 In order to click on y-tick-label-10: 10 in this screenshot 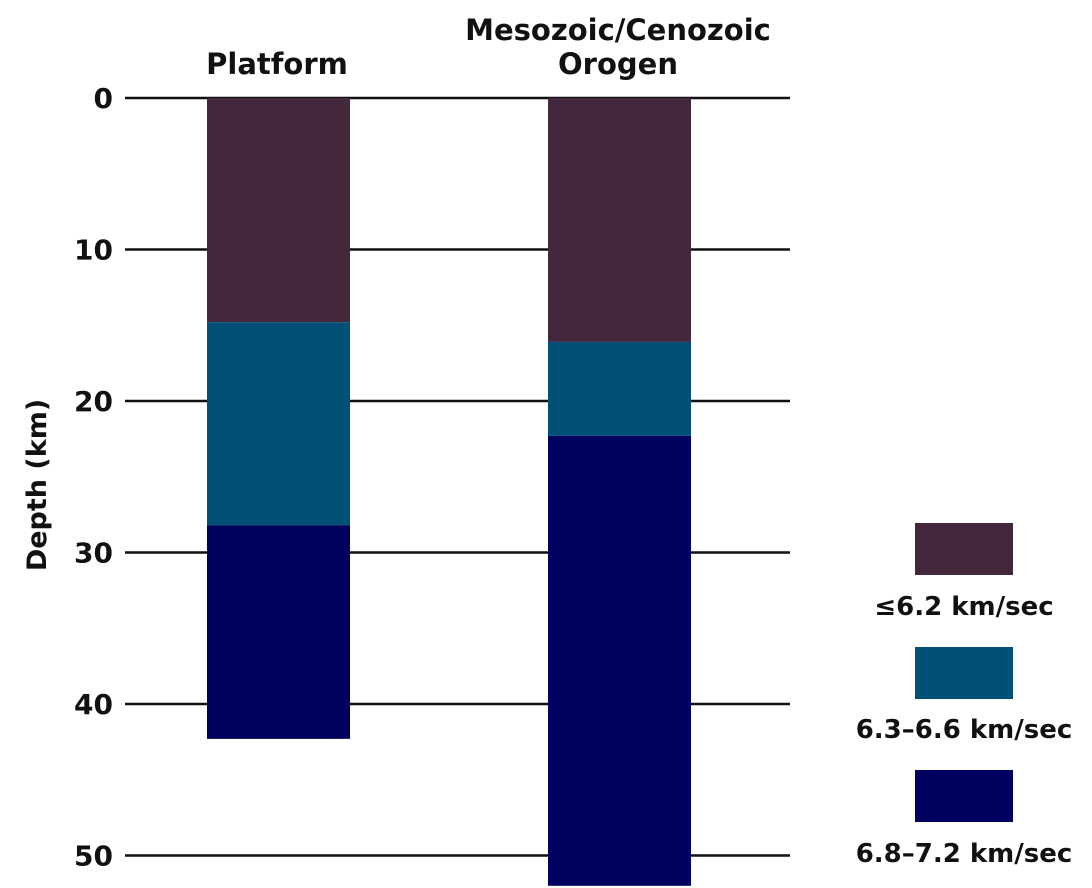, I will do `click(93, 250)`.